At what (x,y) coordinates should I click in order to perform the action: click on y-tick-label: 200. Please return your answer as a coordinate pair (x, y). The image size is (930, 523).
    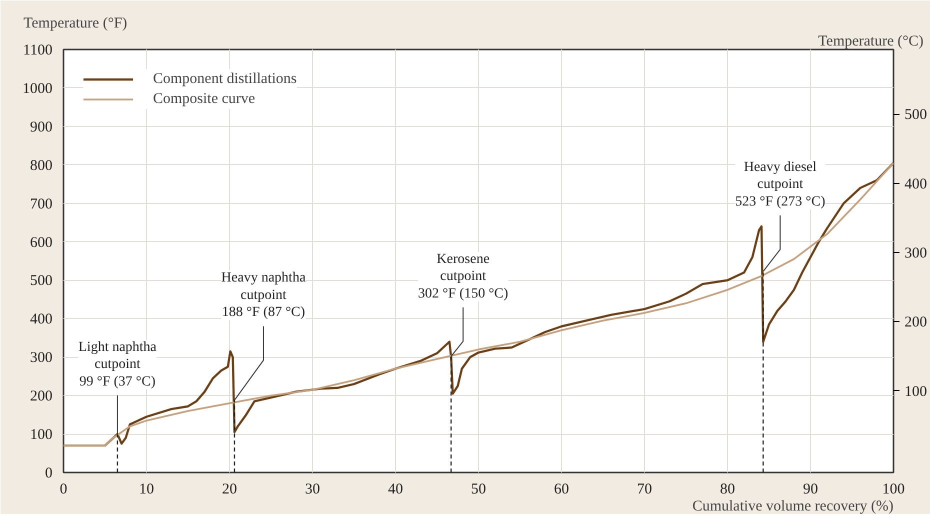
    Looking at the image, I should click on (41, 396).